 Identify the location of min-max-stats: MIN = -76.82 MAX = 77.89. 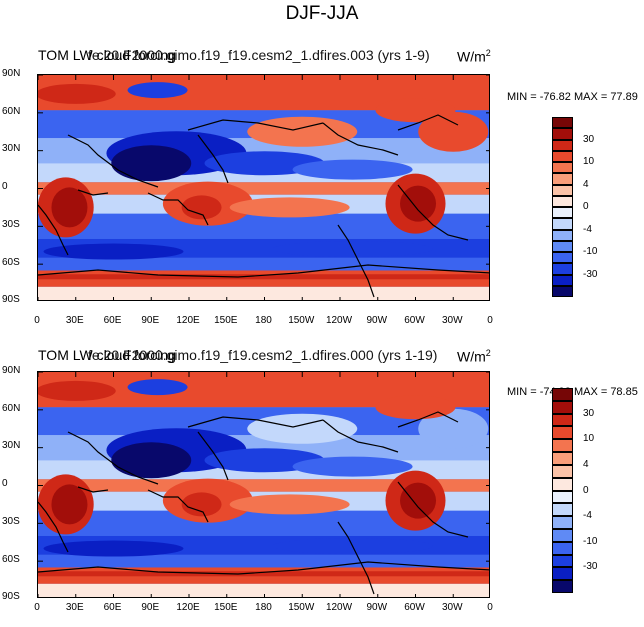
(572, 97).